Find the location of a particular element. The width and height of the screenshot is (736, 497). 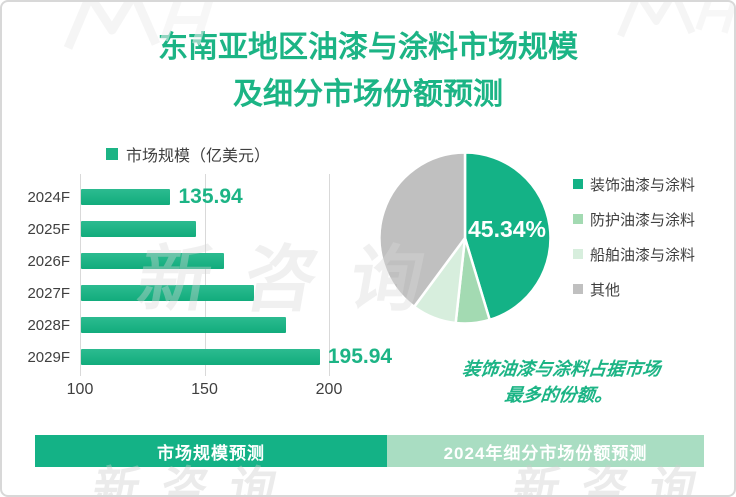

category-label: 2028F is located at coordinates (48, 325).